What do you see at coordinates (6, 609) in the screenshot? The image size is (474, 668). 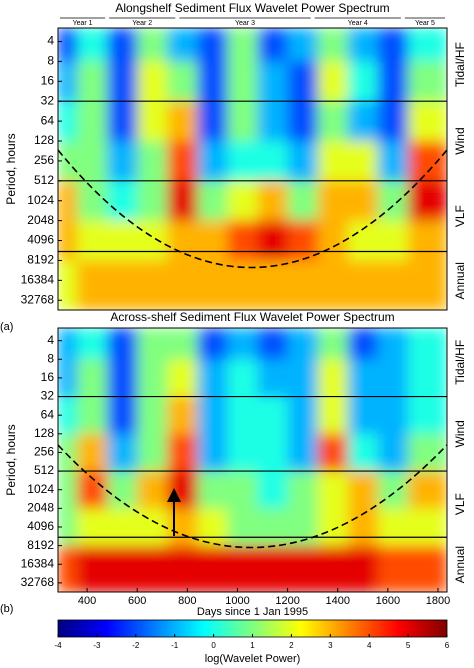 I see `panel-label: (b)` at bounding box center [6, 609].